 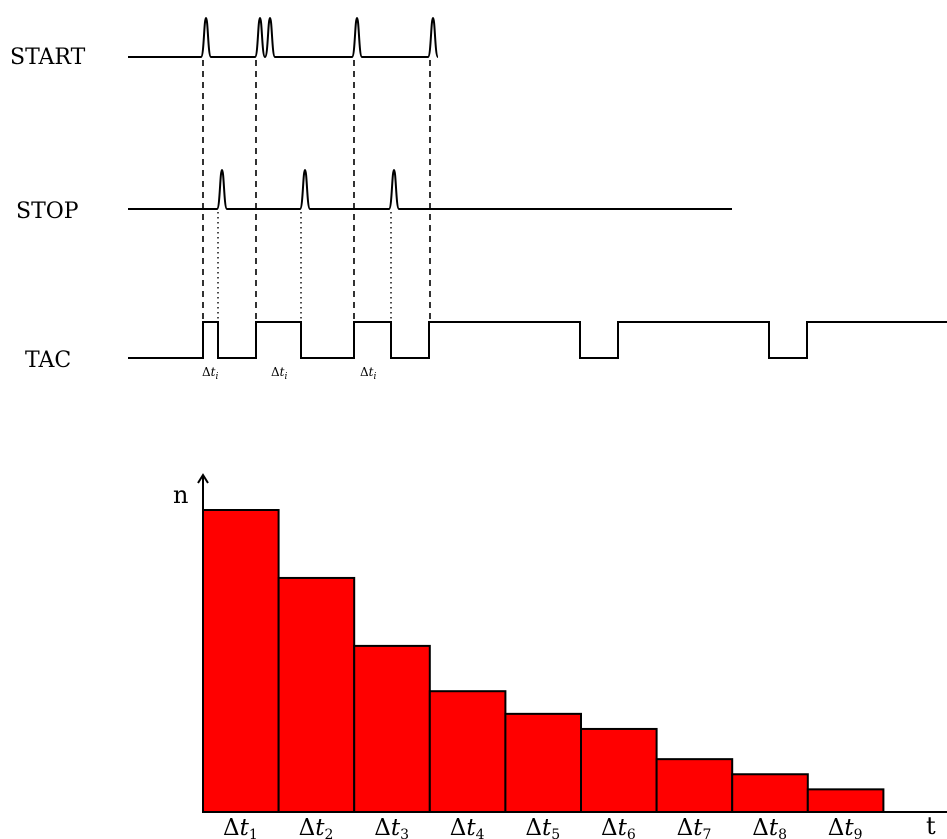 What do you see at coordinates (48, 57) in the screenshot?
I see `start-signal-label: START` at bounding box center [48, 57].